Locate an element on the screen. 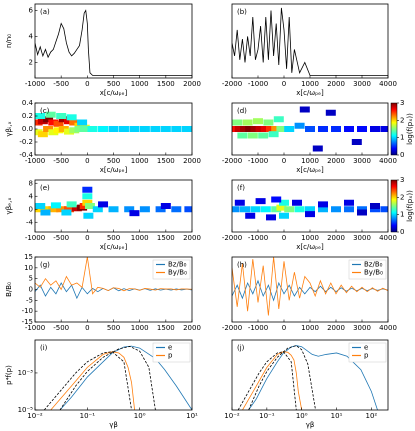 The width and height of the screenshot is (415, 431). y-tick-label: 10⁻⁵ is located at coordinates (26, 410).